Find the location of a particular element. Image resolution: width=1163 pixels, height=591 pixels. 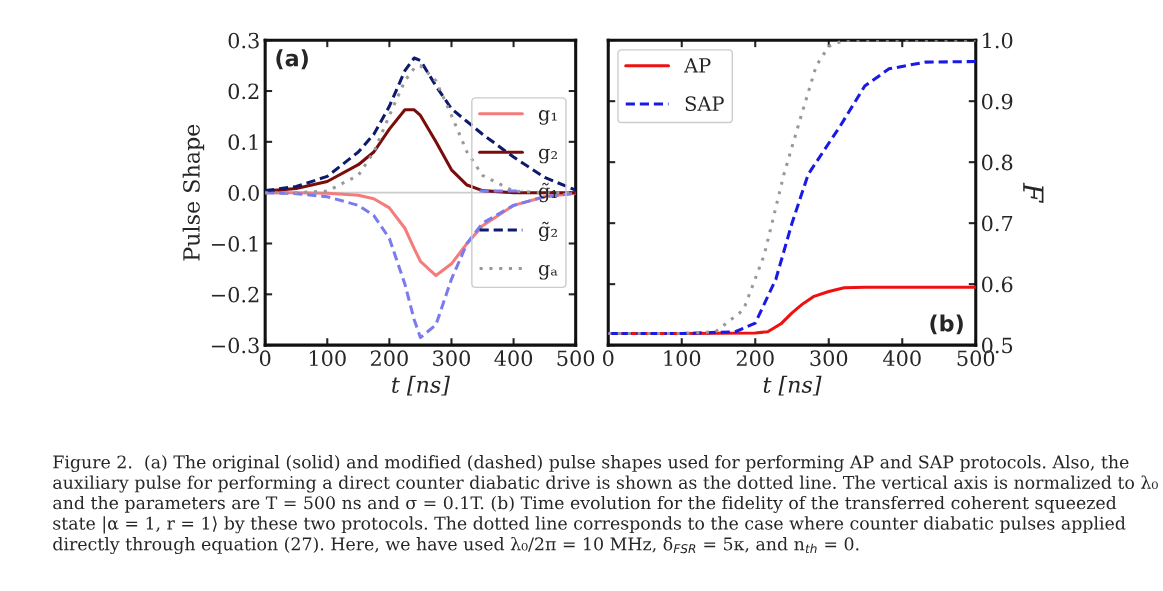

legend-label: g₁ is located at coordinates (547, 117).